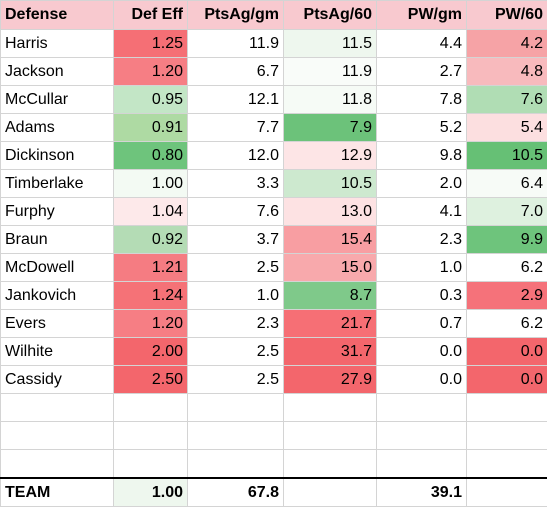 This screenshot has width=547, height=511. I want to click on pts-ag-gm-cell: 3.3, so click(235, 183).